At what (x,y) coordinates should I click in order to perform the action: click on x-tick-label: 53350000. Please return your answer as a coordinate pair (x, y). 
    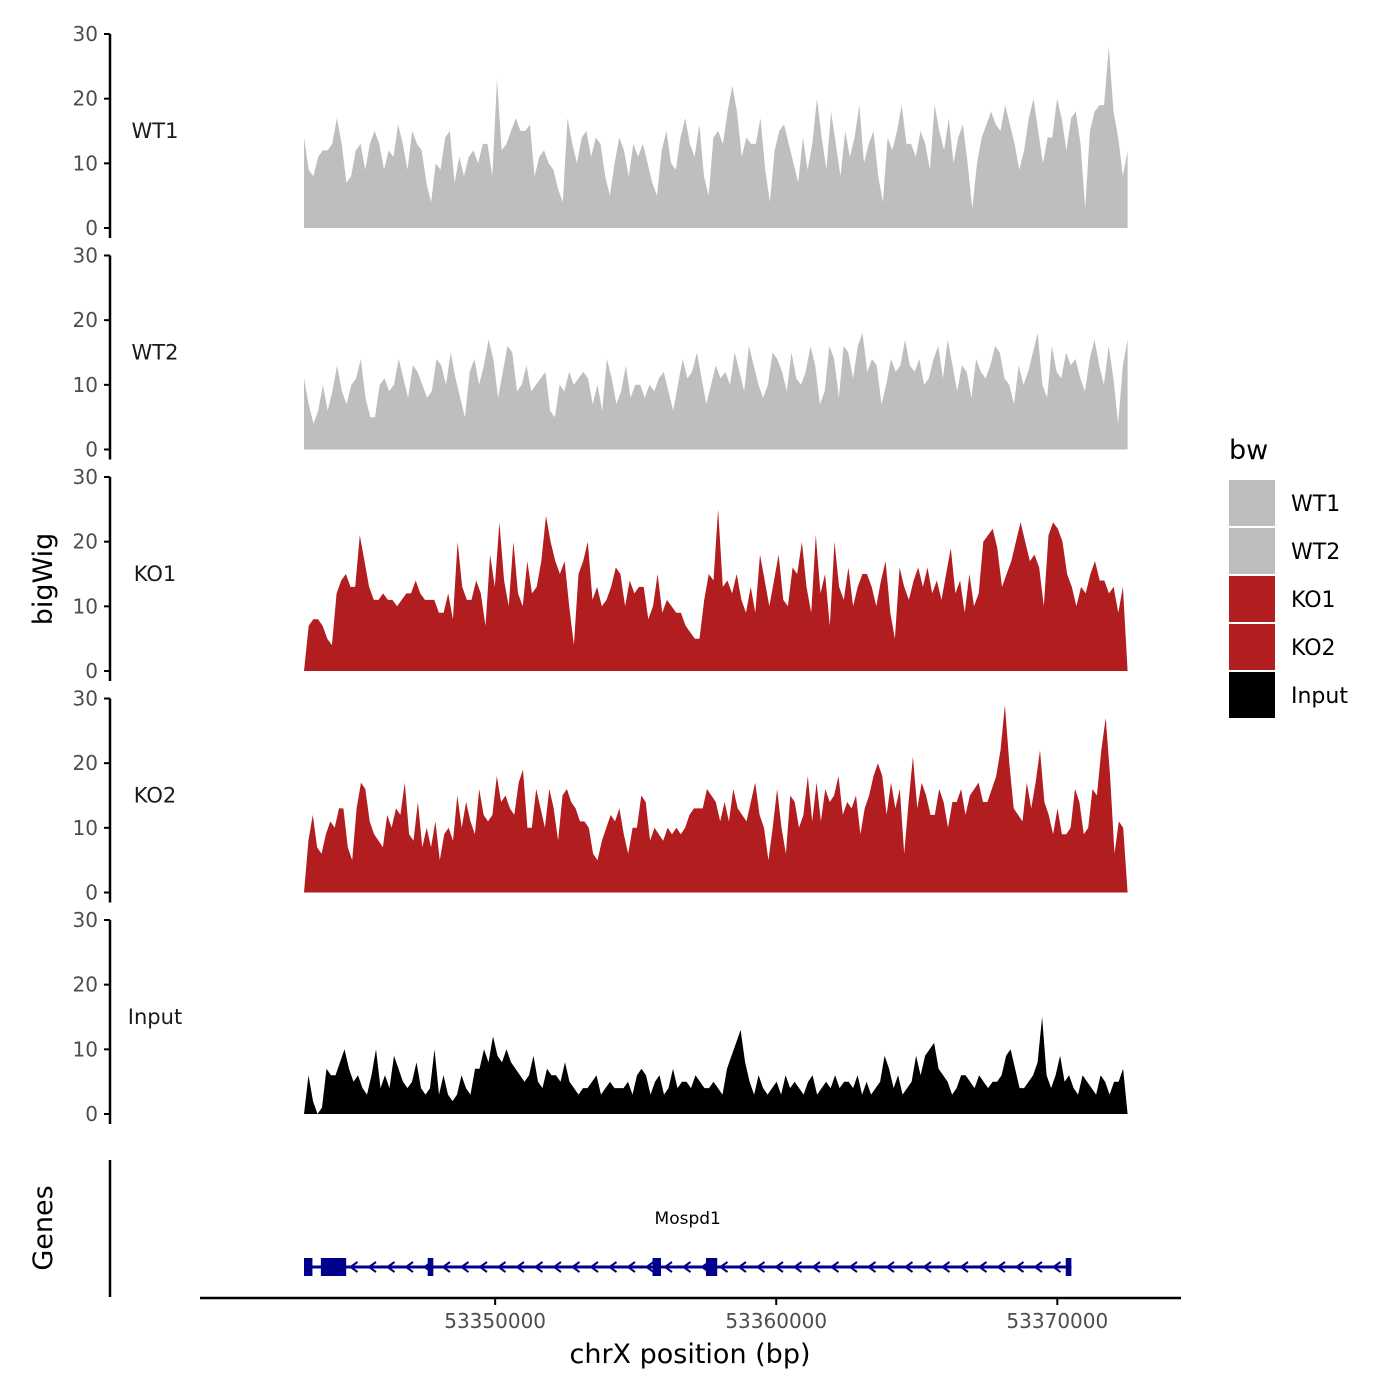
    Looking at the image, I should click on (495, 1321).